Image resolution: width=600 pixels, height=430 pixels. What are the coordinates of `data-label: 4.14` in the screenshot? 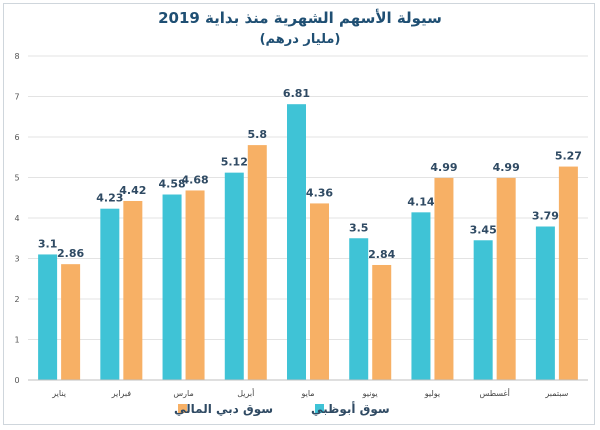 It's located at (420, 201).